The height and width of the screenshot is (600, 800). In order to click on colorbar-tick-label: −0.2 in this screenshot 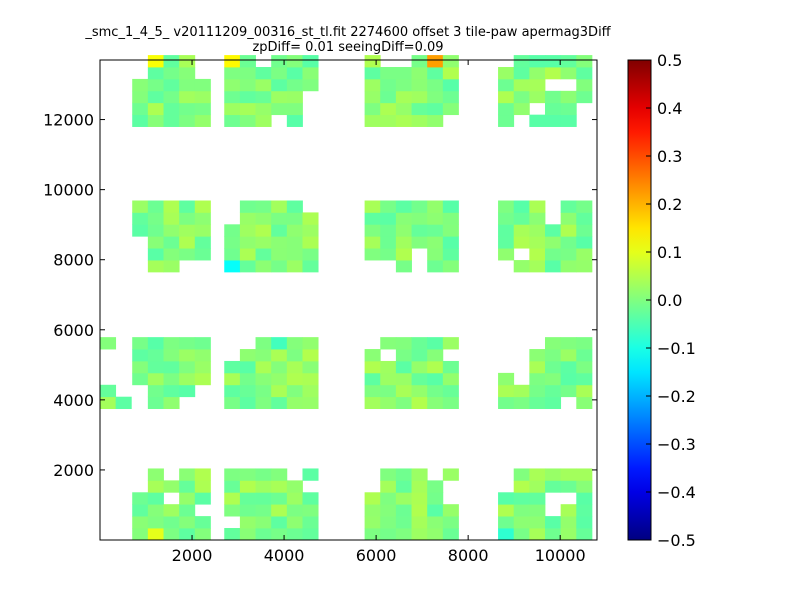, I will do `click(676, 396)`.